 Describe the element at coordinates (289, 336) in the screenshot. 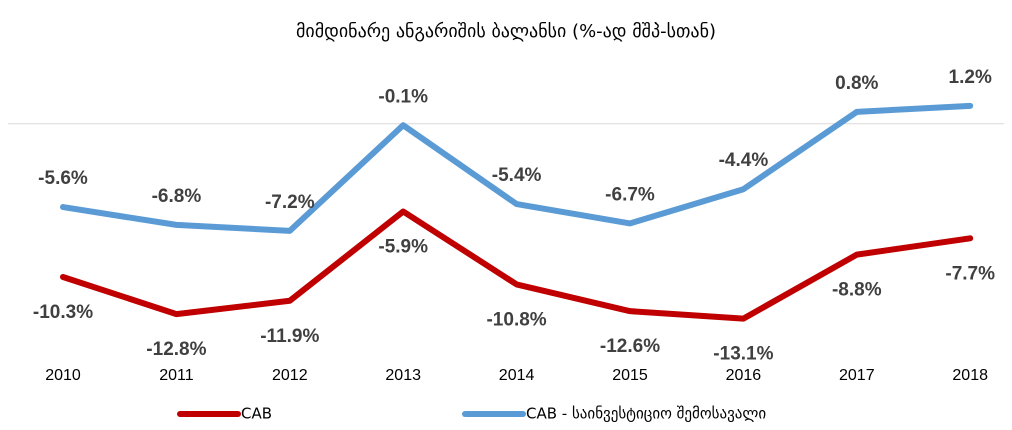

I see `data-label: -11.9%` at that location.